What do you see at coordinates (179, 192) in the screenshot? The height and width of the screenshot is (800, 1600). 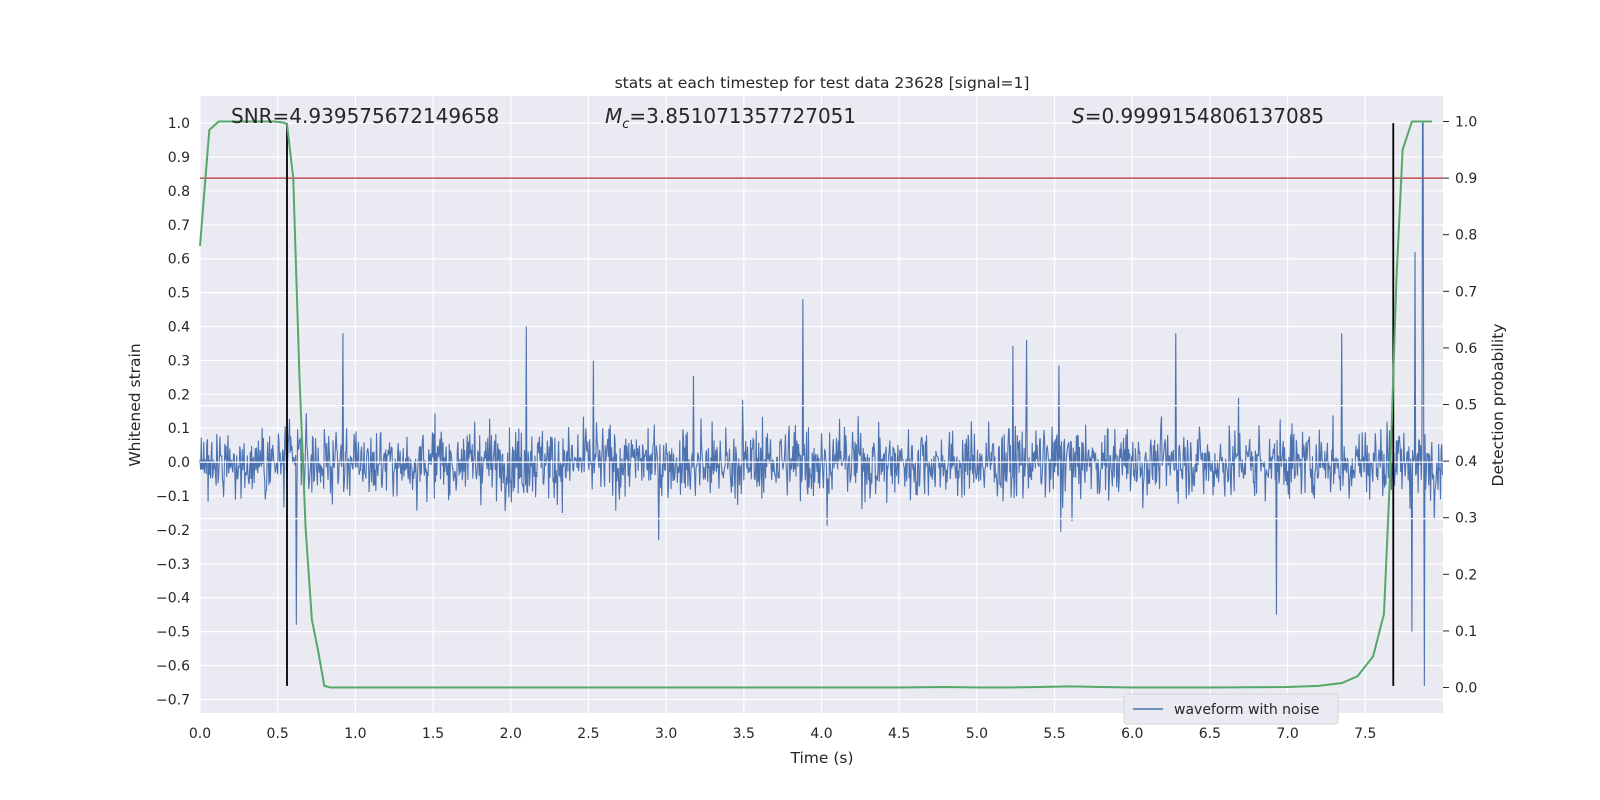 I see `y-left-tick-label: 0.8` at bounding box center [179, 192].